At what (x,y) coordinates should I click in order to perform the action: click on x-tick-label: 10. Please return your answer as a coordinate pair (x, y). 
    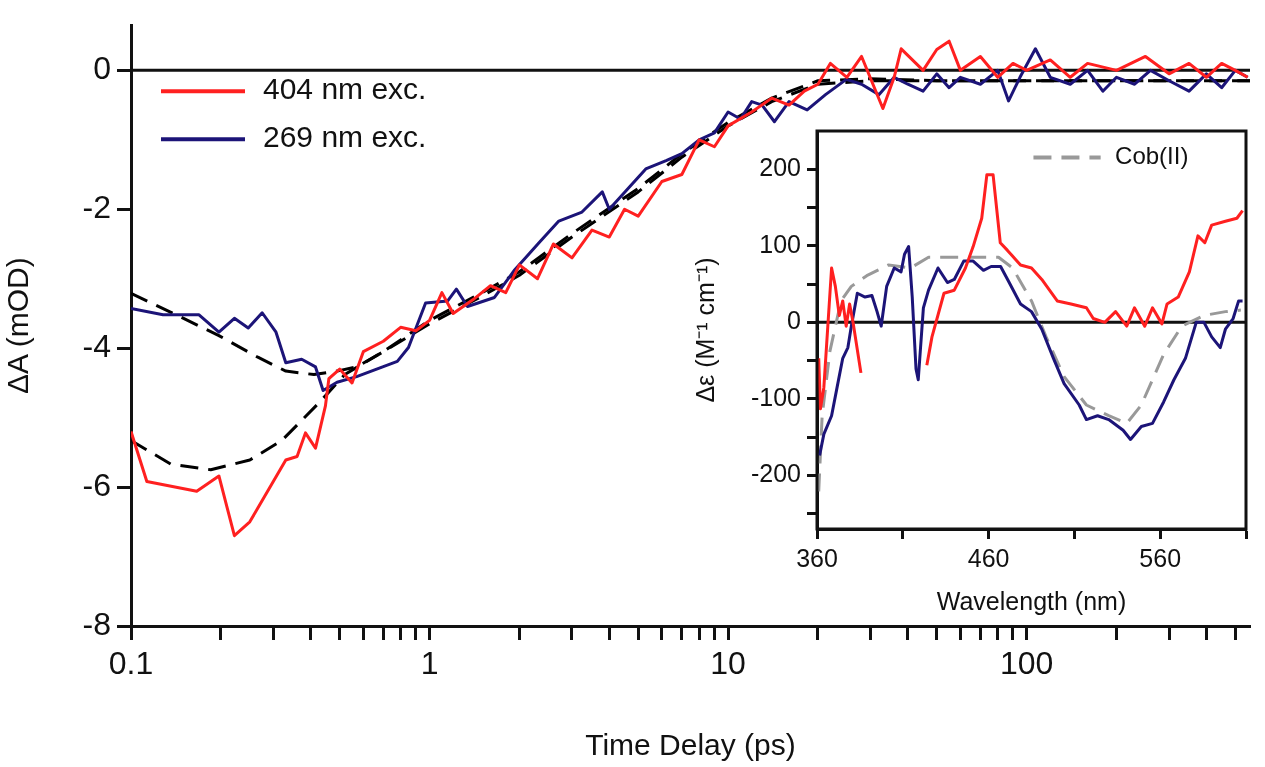
    Looking at the image, I should click on (728, 663).